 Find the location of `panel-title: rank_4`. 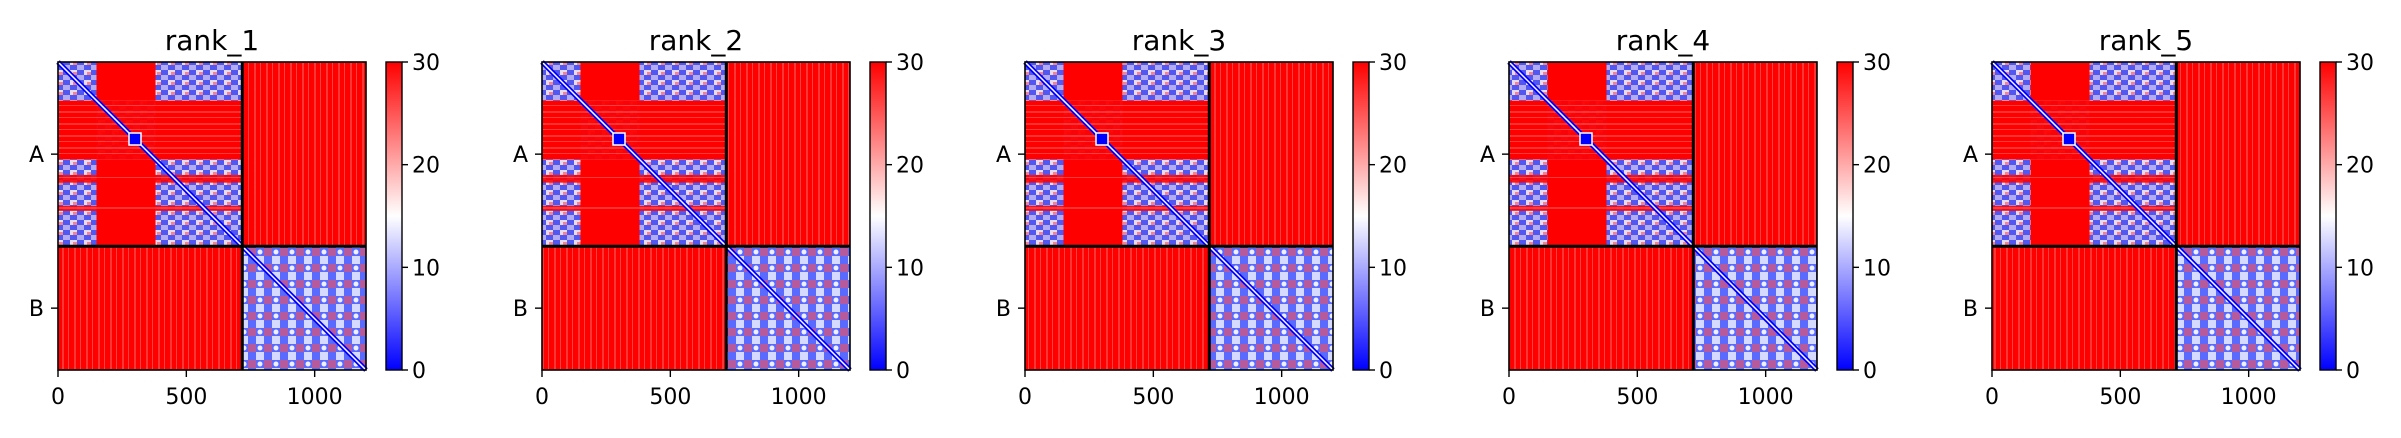

panel-title: rank_4 is located at coordinates (1663, 40).